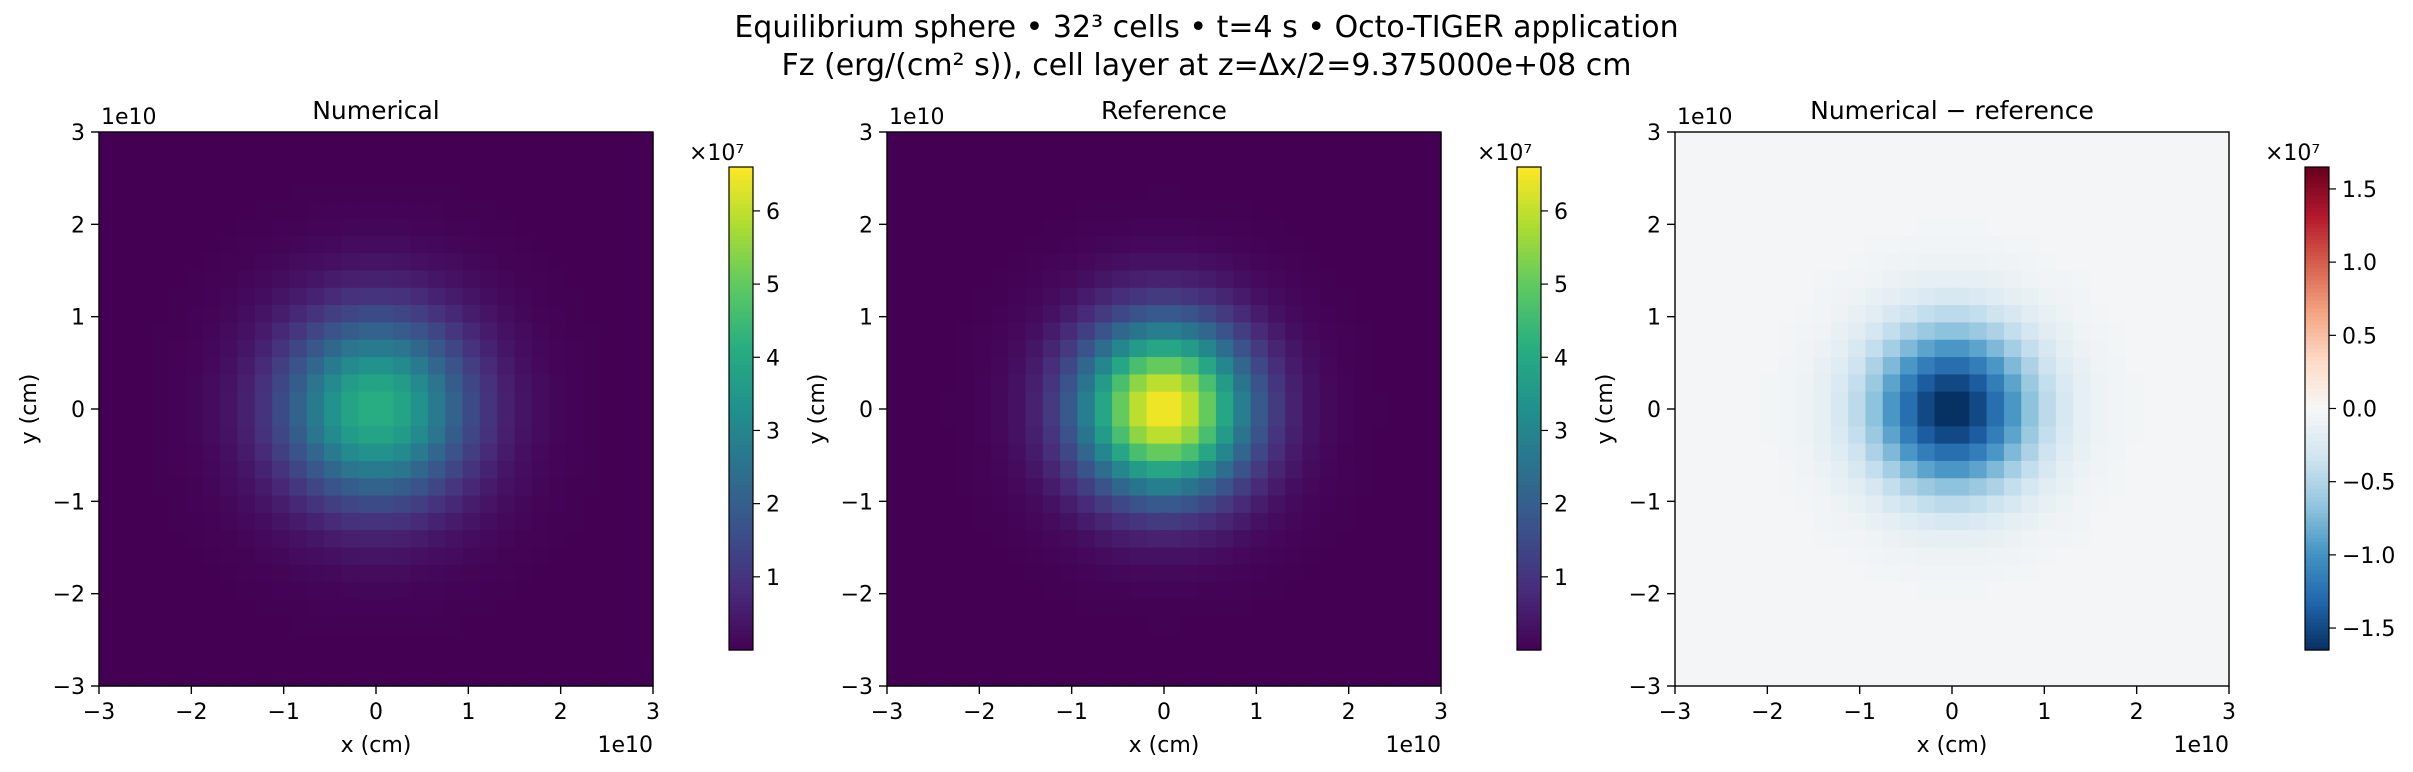  Describe the element at coordinates (1561, 431) in the screenshot. I see `colorbar-tick-label: 3` at that location.